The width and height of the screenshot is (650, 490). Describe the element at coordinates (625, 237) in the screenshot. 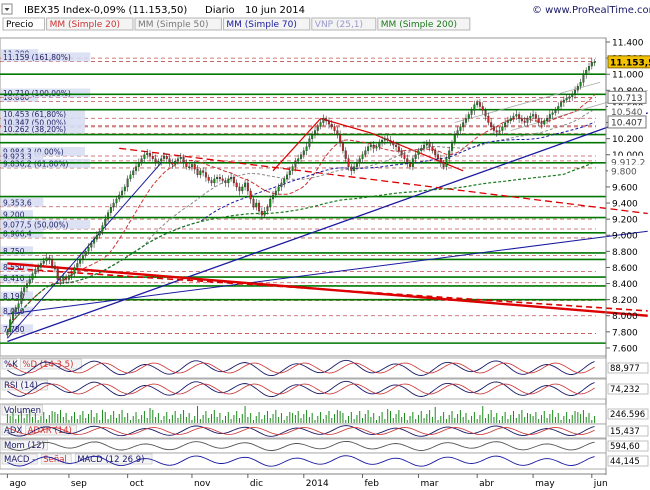

I see `price-tick-label: 9.000` at that location.